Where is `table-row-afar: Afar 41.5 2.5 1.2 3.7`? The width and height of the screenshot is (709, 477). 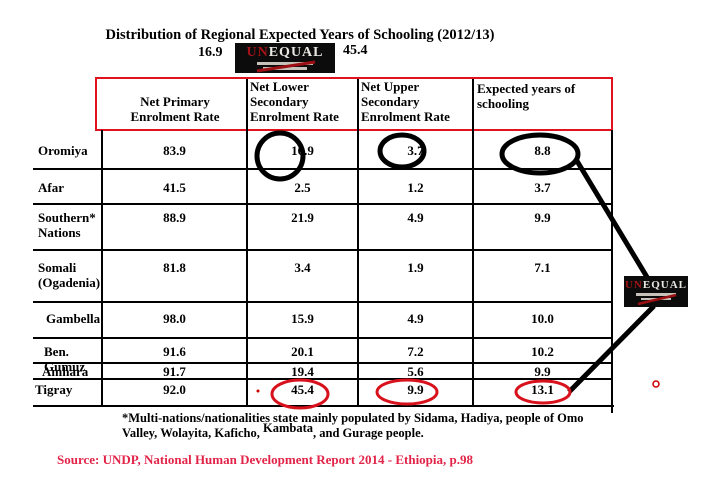
table-row-afar: Afar 41.5 2.5 1.2 3.7 is located at coordinates (322, 186).